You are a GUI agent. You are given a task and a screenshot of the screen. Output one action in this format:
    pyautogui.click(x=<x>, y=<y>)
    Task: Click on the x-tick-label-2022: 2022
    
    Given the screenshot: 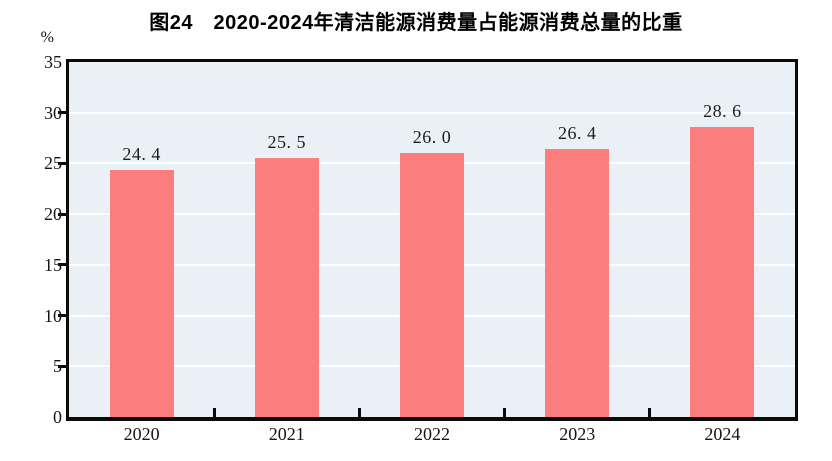 What is the action you would take?
    pyautogui.click(x=432, y=434)
    